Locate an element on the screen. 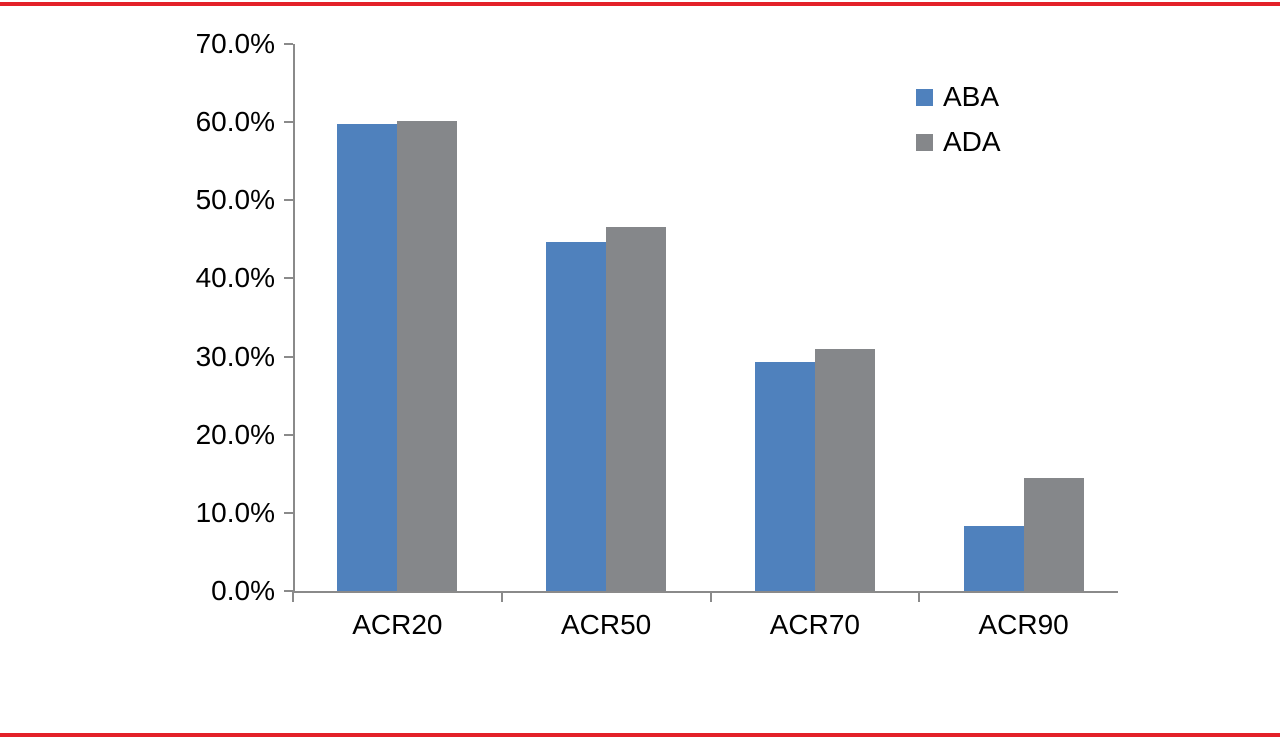 Image resolution: width=1280 pixels, height=739 pixels. bar-ADA-ACR70 is located at coordinates (844, 470).